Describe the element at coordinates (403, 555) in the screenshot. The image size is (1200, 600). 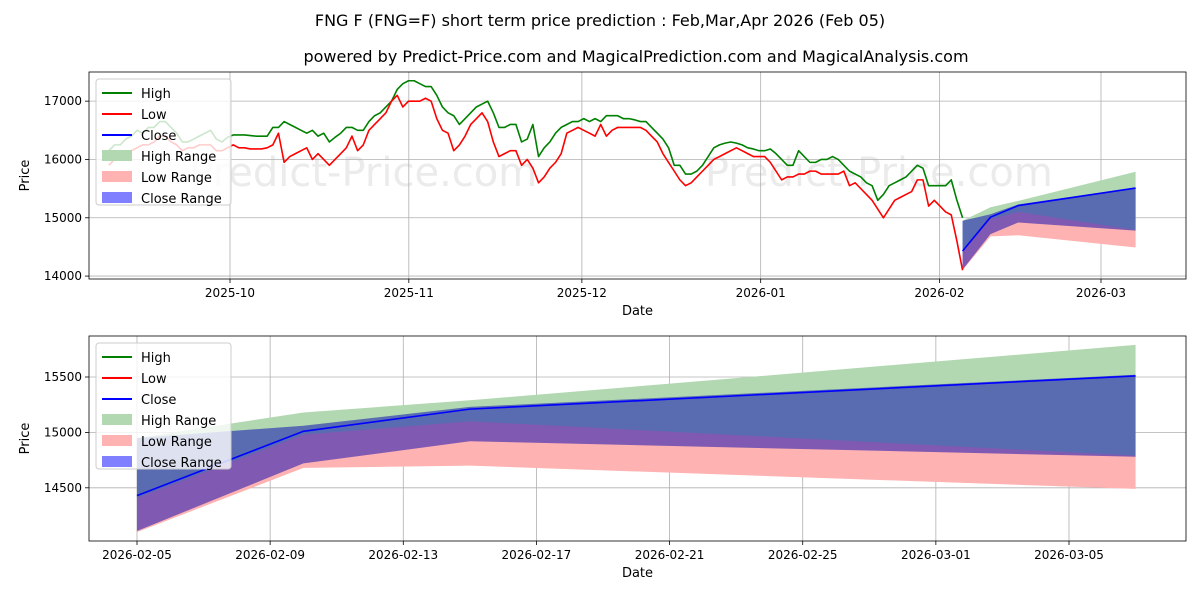
I see `x-tick-label: 2026-02-13` at that location.